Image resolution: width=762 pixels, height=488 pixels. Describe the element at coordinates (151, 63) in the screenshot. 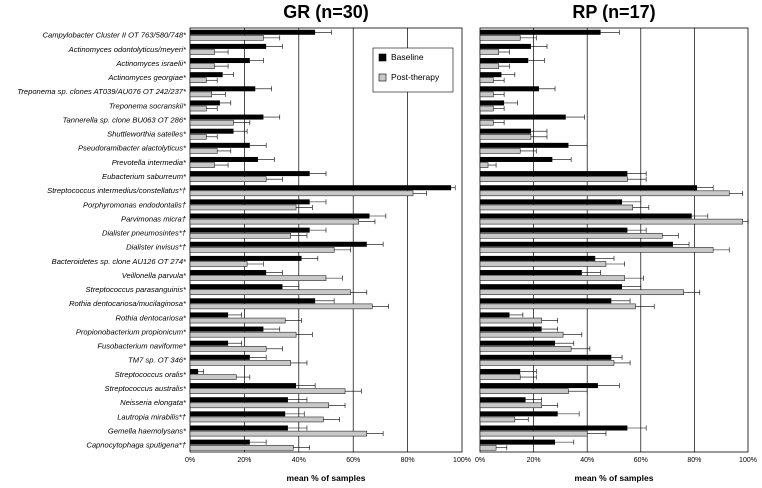

I see `category-label: Actinomyces israelii*` at that location.